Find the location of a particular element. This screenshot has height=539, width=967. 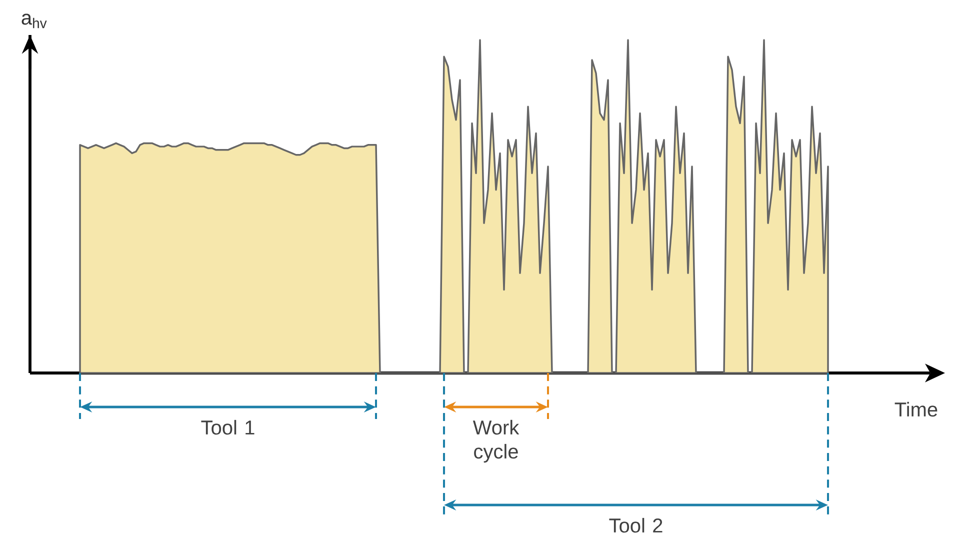

text: Tool 1 is located at coordinates (227, 427).